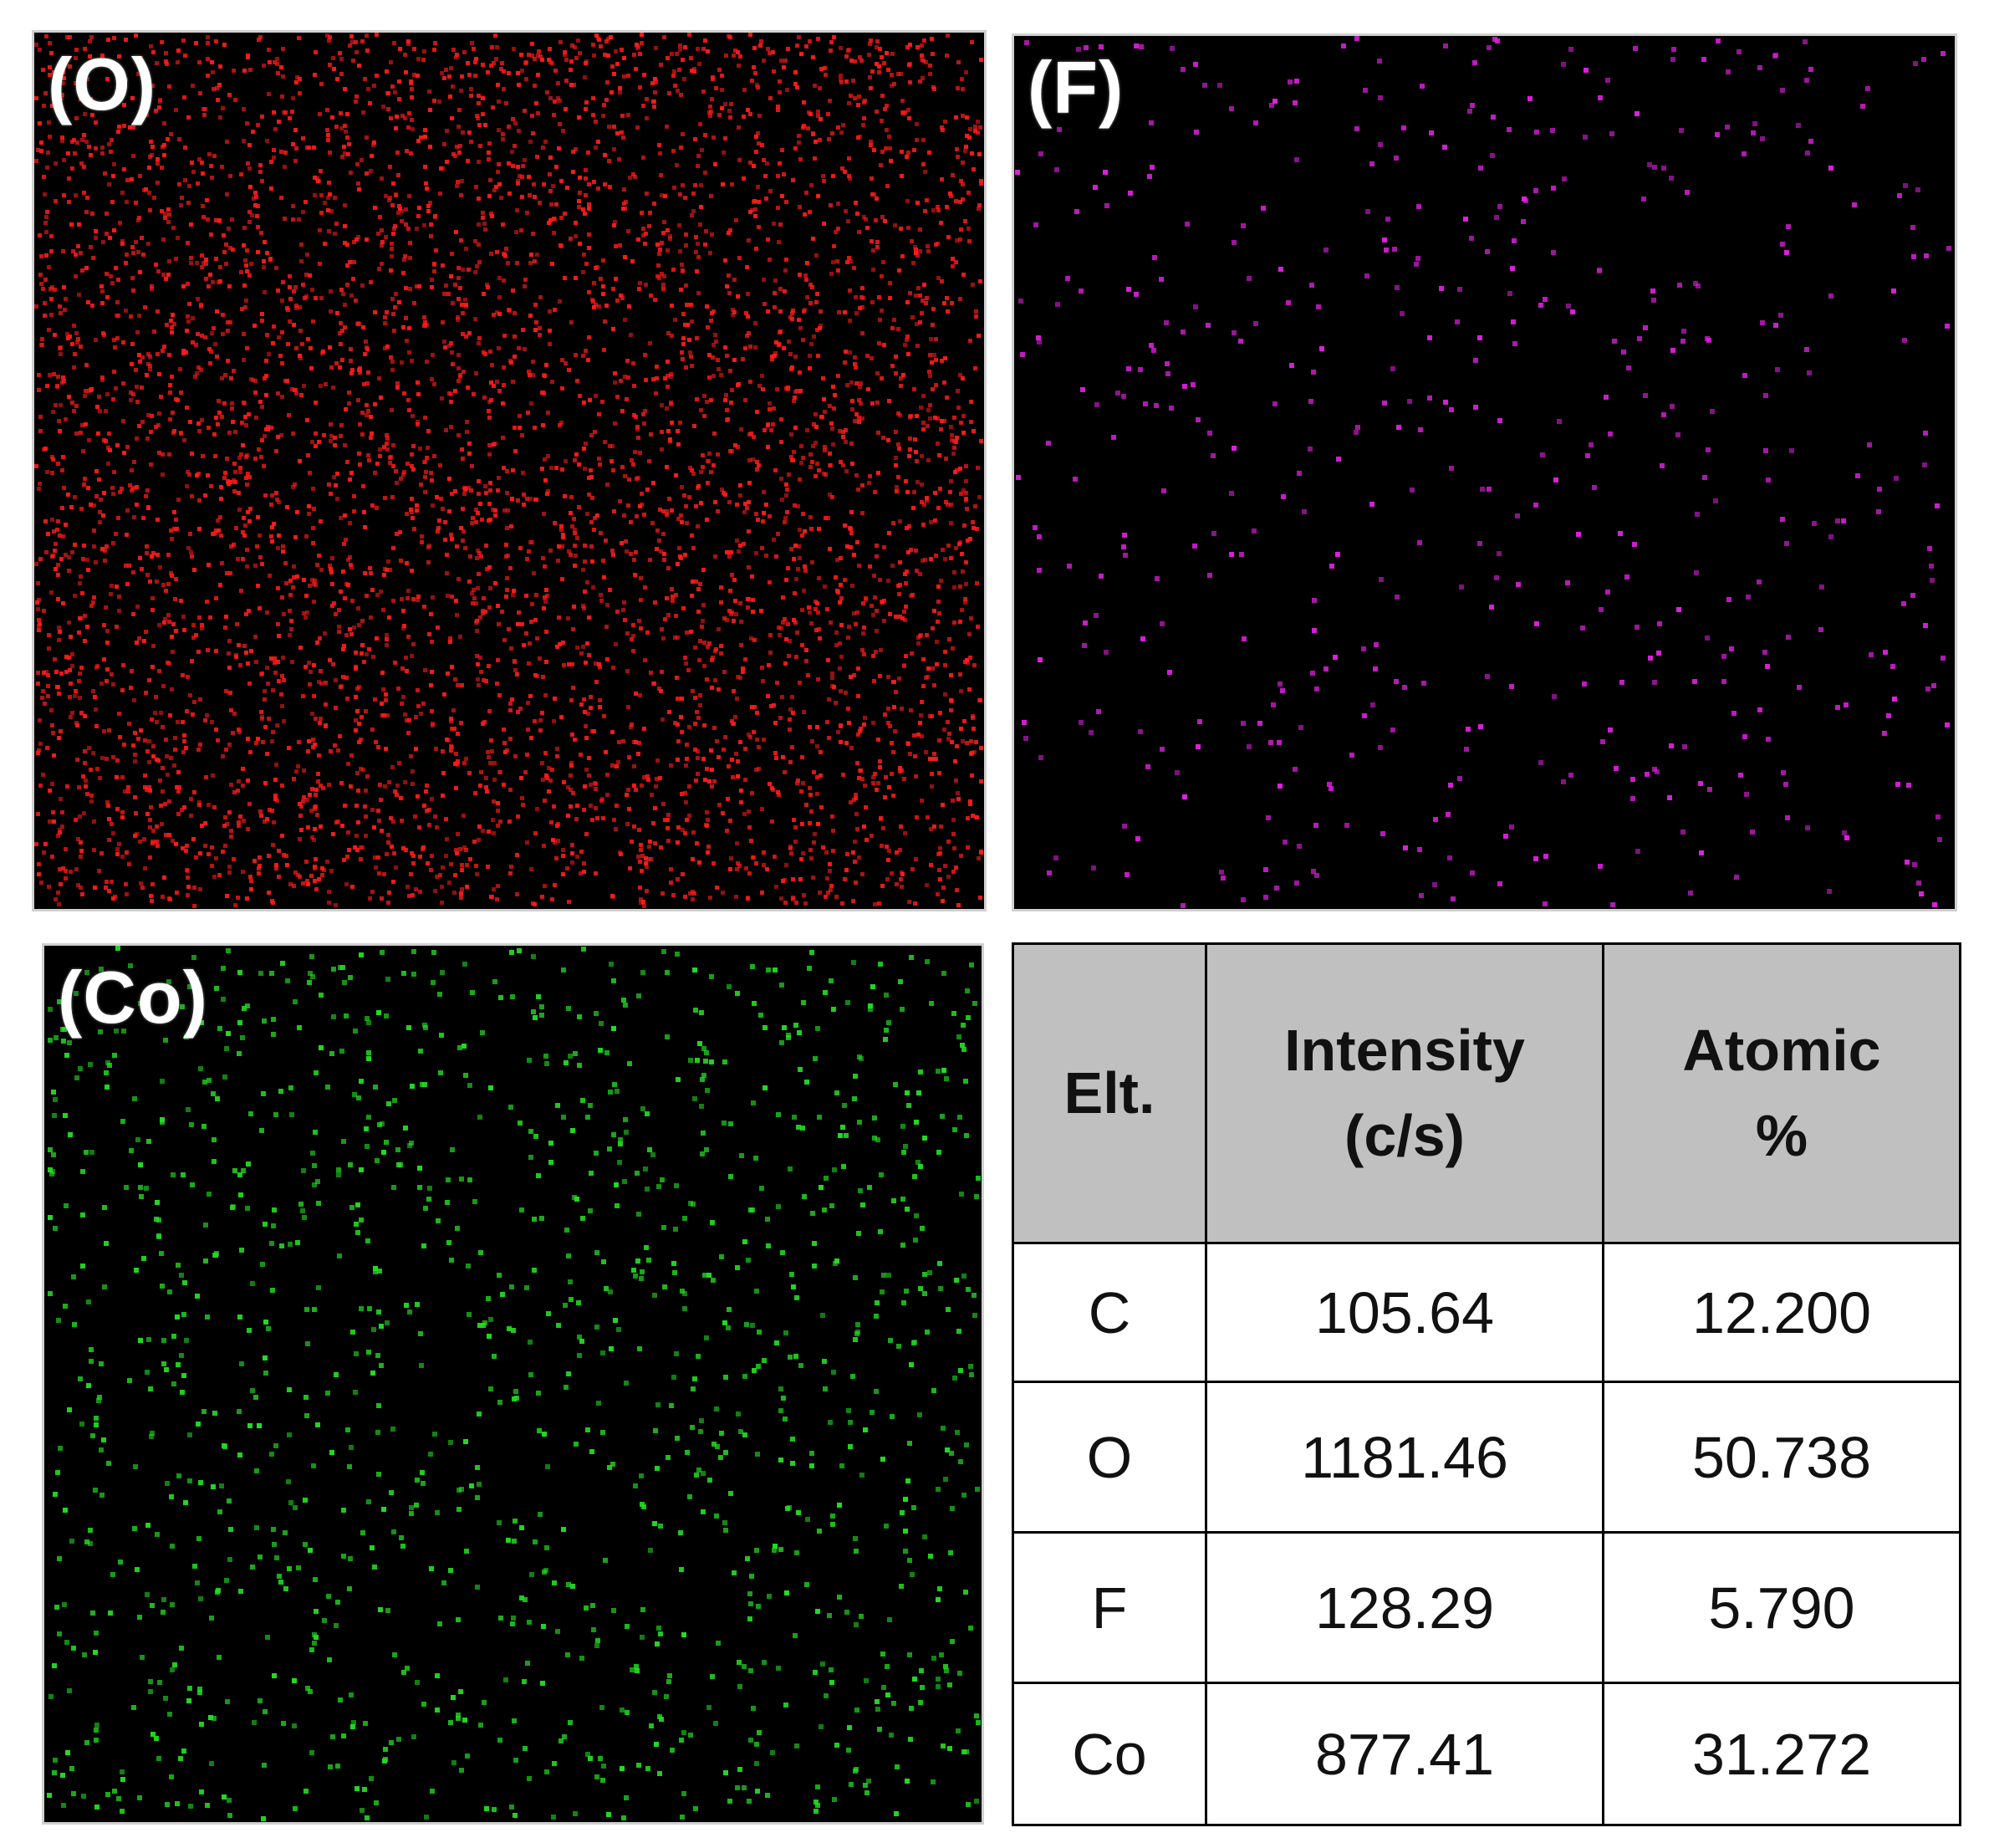  I want to click on header-intensity: Intensity (c/s), so click(1404, 1093).